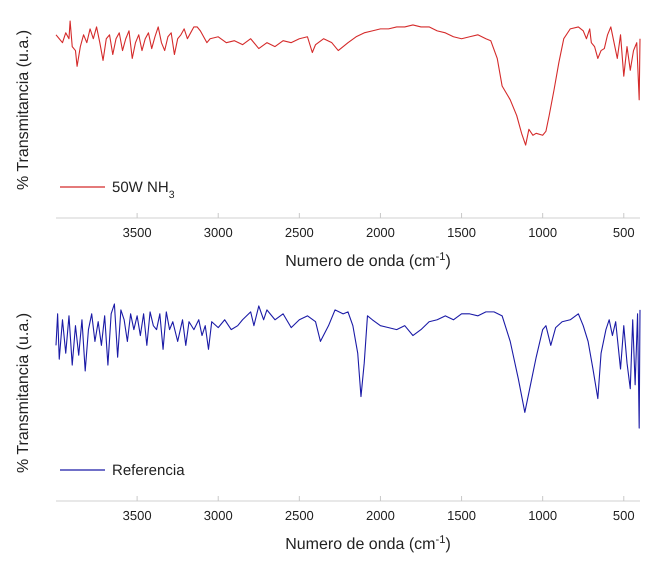  I want to click on legend-label: Referencia, so click(149, 470).